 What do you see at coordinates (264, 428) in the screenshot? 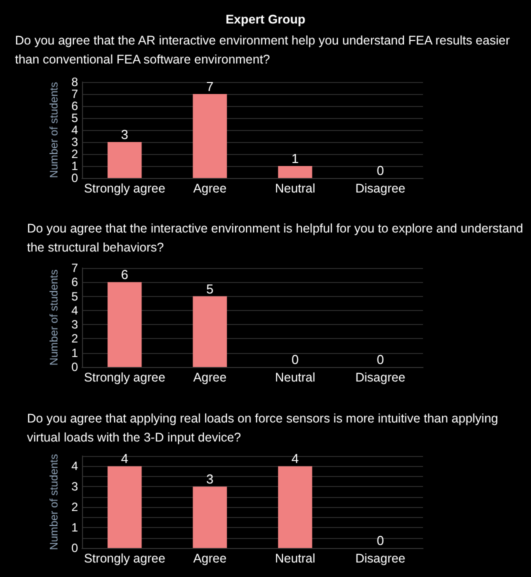
I see `chart-title: Do you agree that applying real loads on force sensors is more intuitive than applying virtual loads with the 3-D input device?` at bounding box center [264, 428].